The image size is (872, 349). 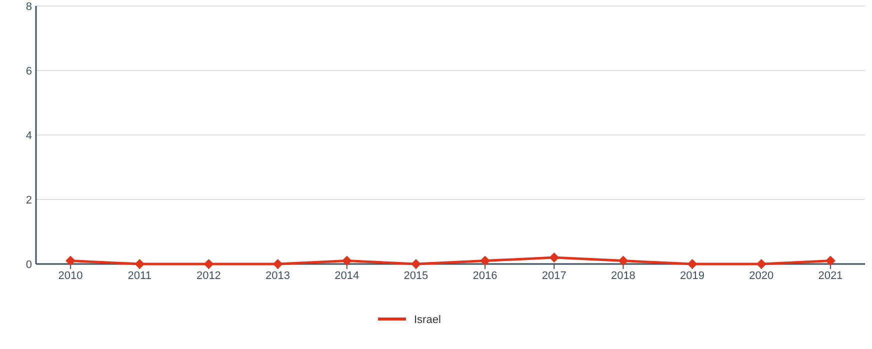 I want to click on legend-label: Israel, so click(x=427, y=320).